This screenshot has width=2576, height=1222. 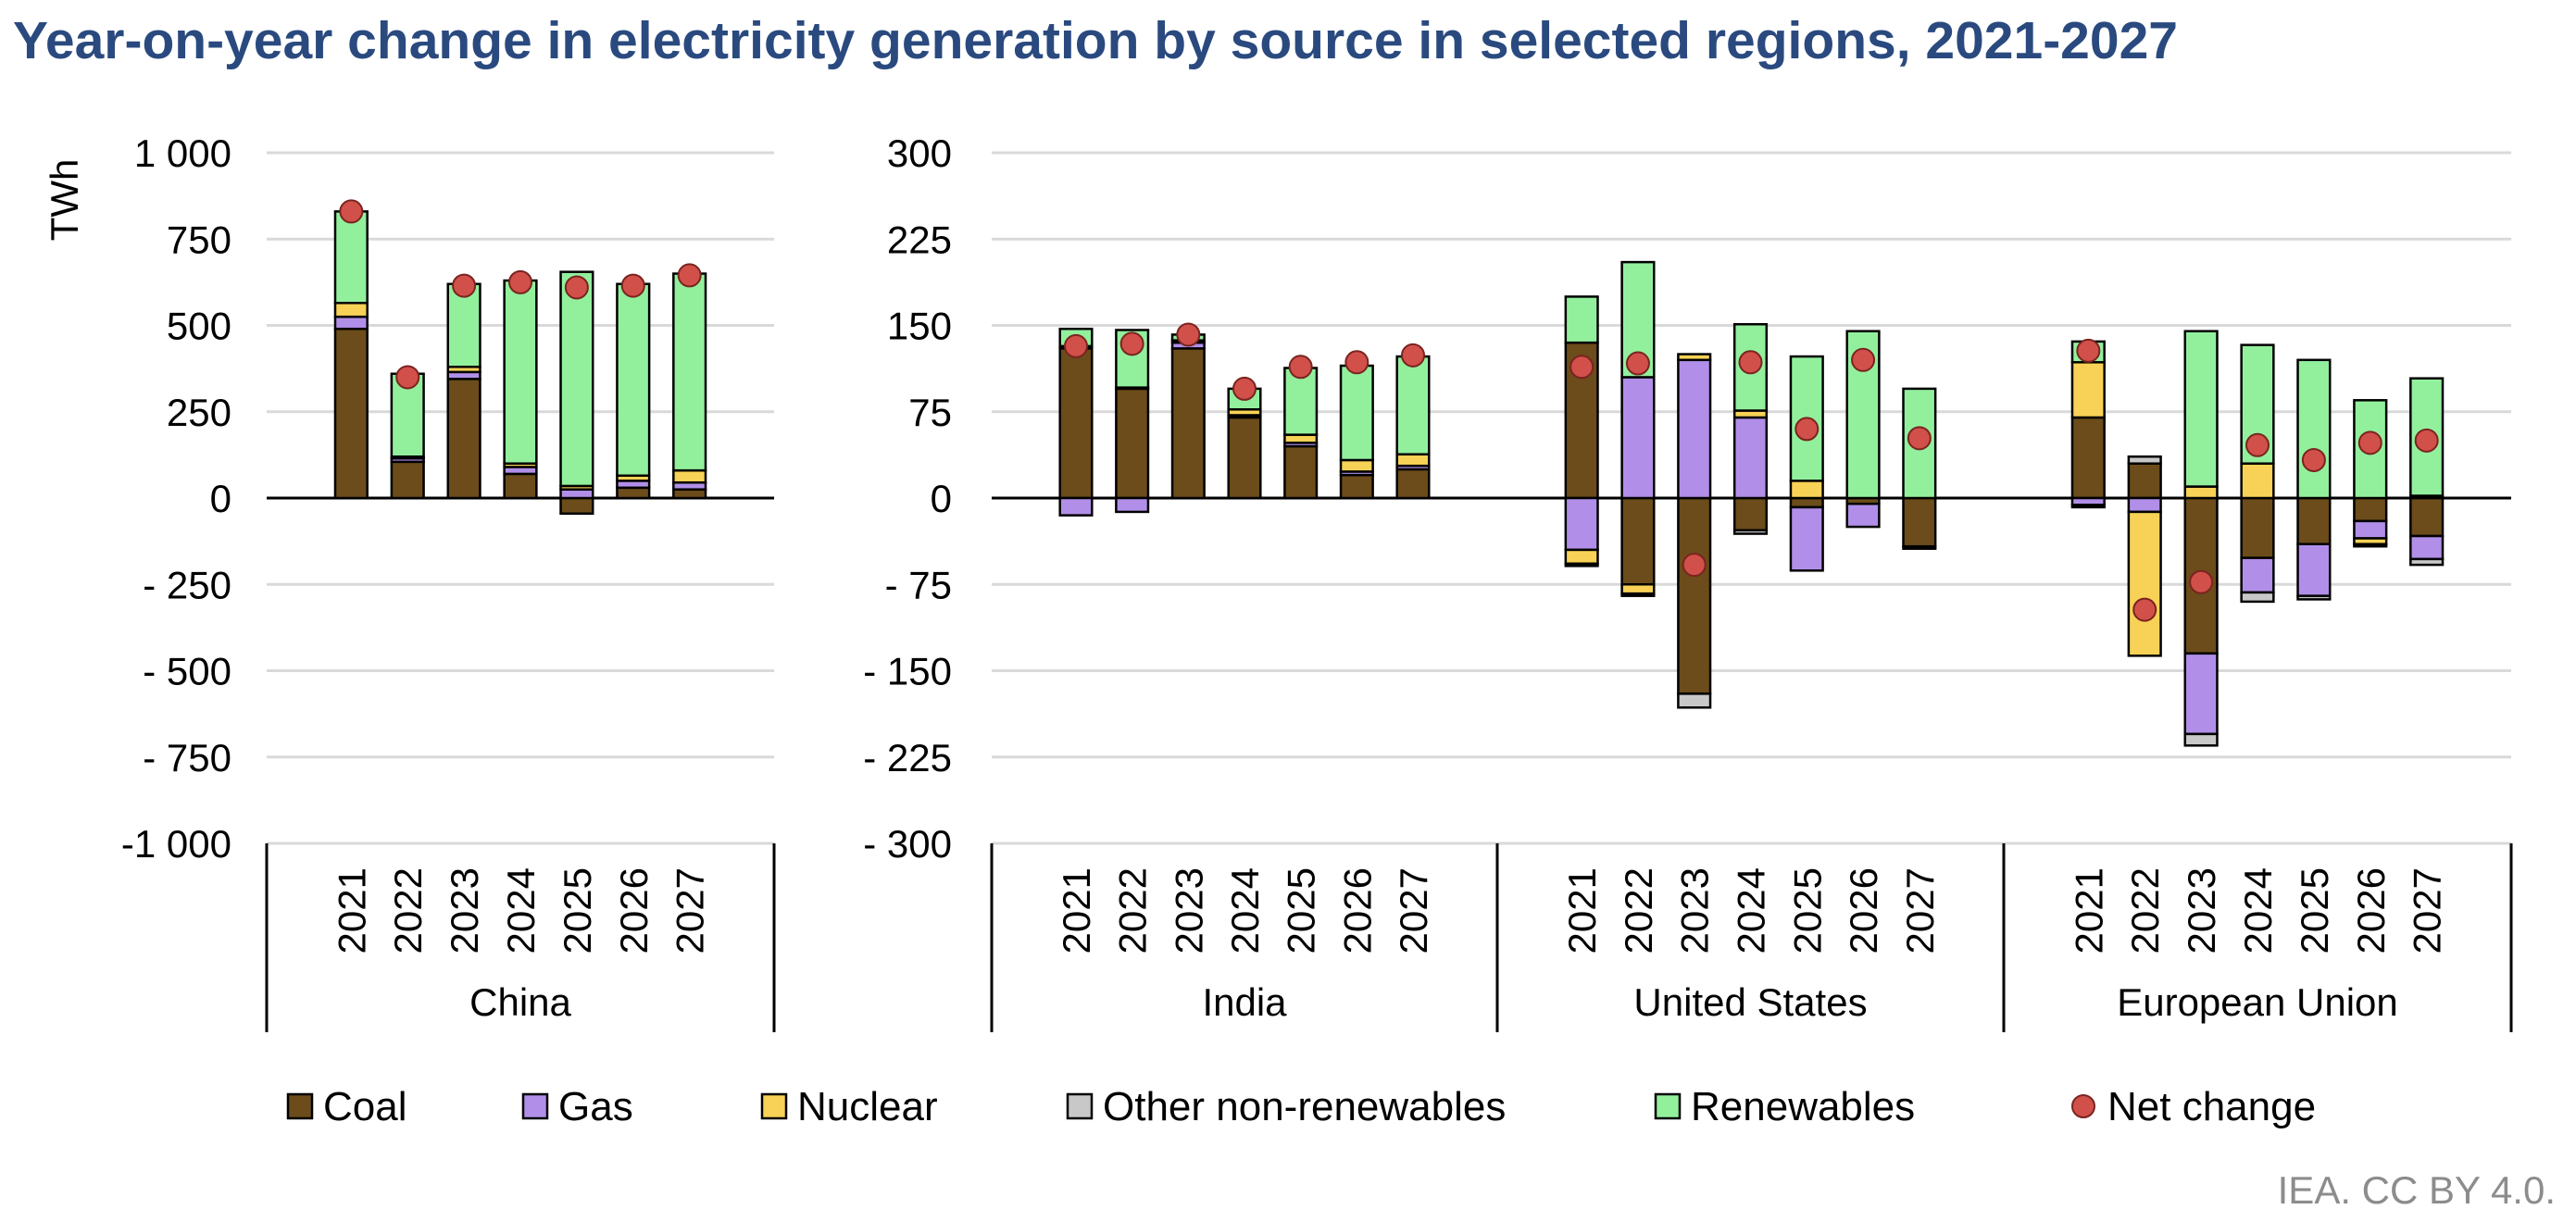 I want to click on legend-label-net: Net change, so click(x=2211, y=1106).